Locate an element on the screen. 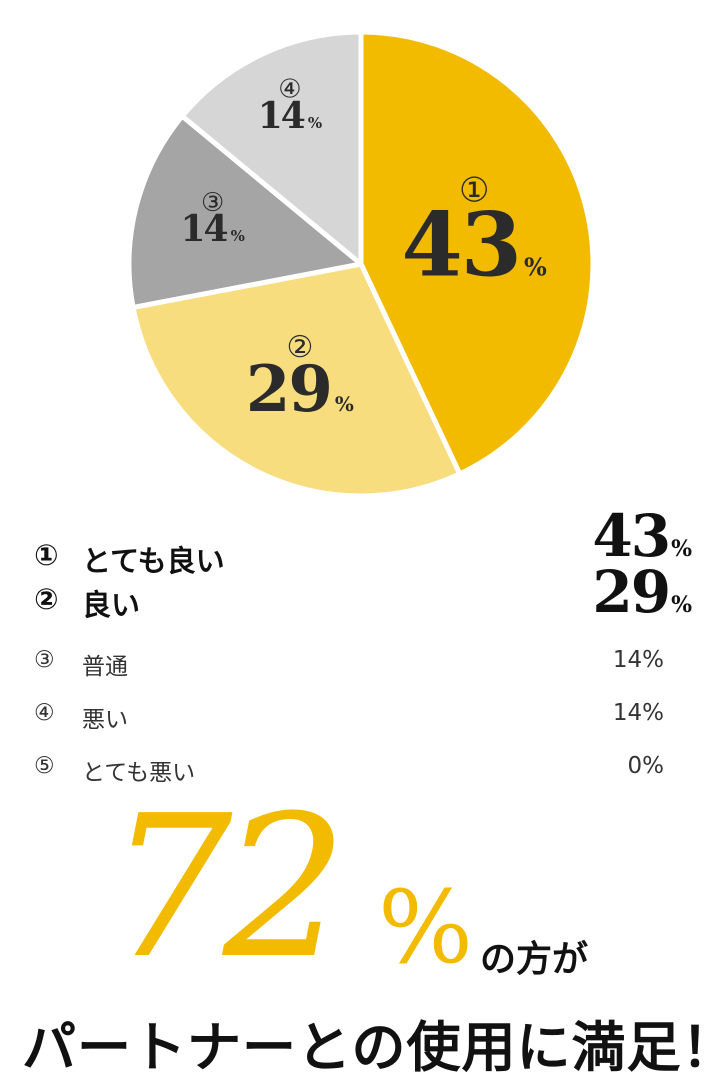  pie-slice-value-1: 43% is located at coordinates (474, 245).